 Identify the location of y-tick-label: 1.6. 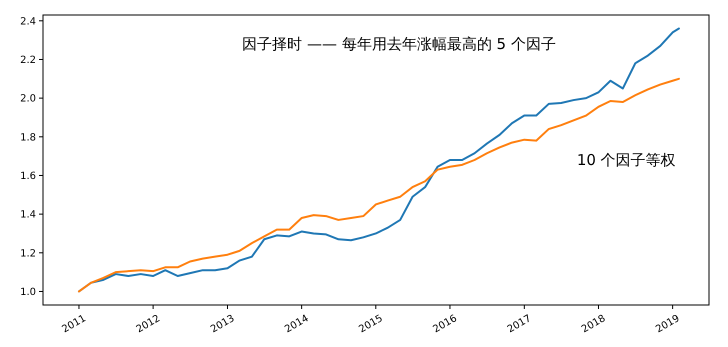
(28, 176).